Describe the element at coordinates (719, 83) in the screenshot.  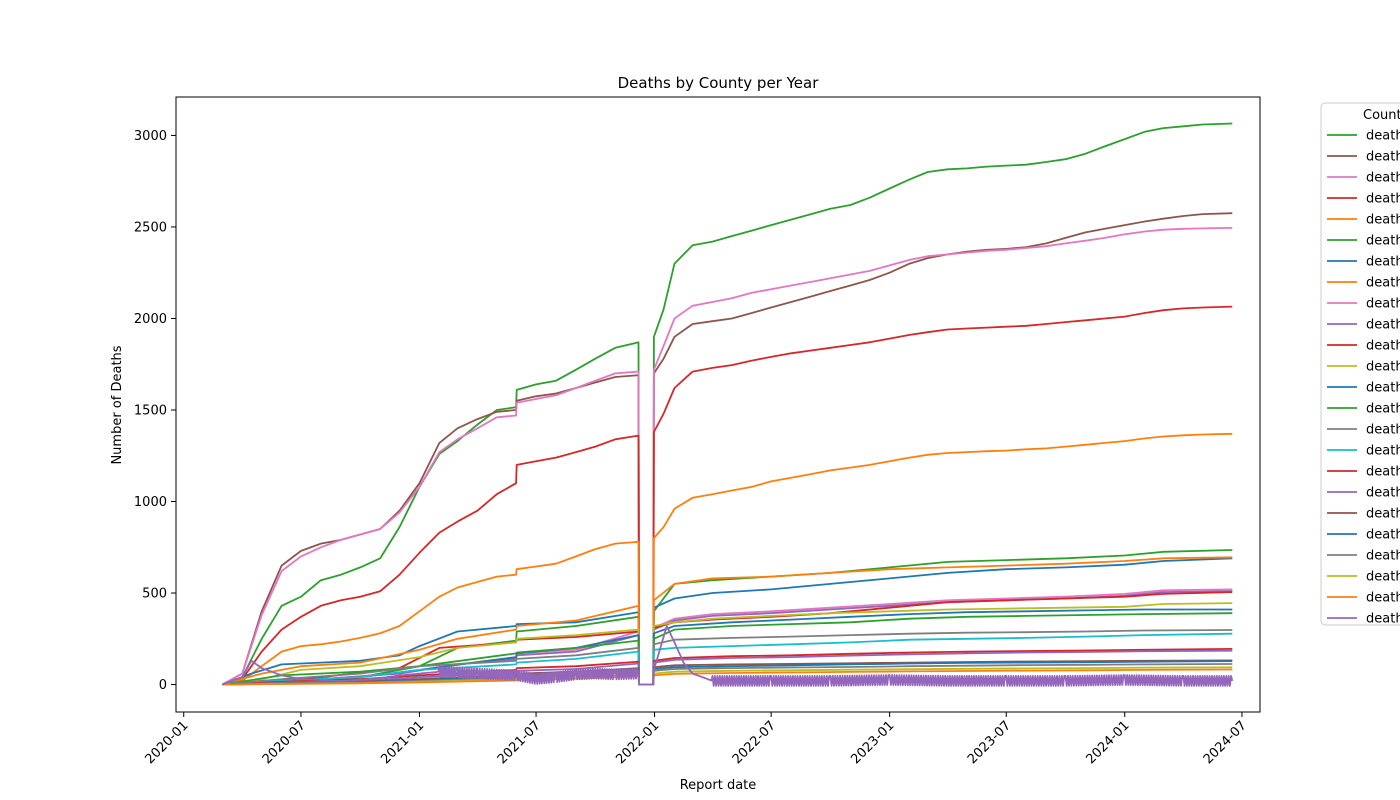
I see `chart-title: Deaths by County per Year` at that location.